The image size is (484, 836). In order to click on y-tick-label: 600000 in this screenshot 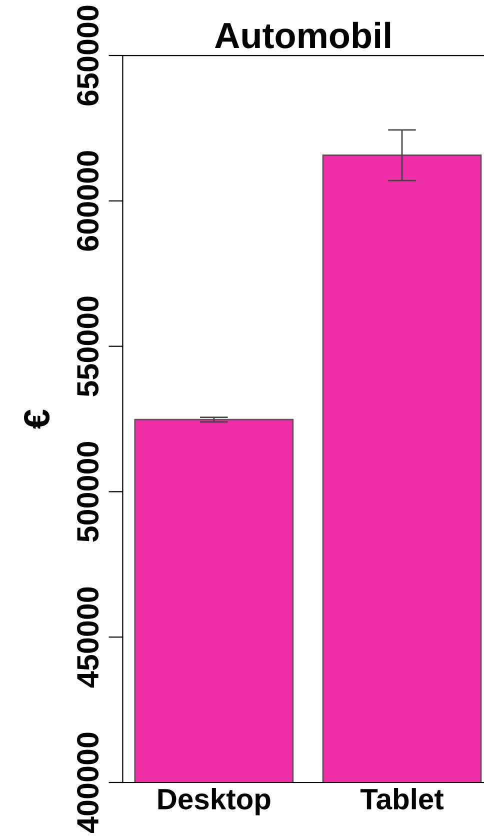, I will do `click(87, 201)`.